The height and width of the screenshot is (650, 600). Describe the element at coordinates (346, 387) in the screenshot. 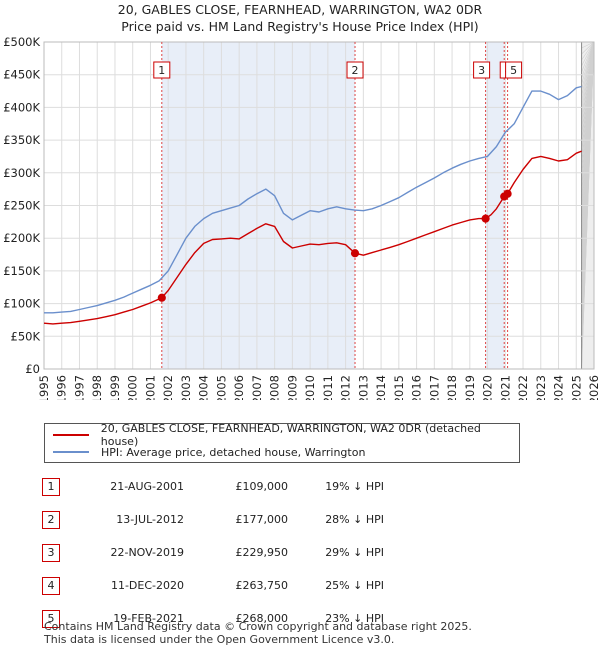

I see `x-tick-label: 2012` at that location.